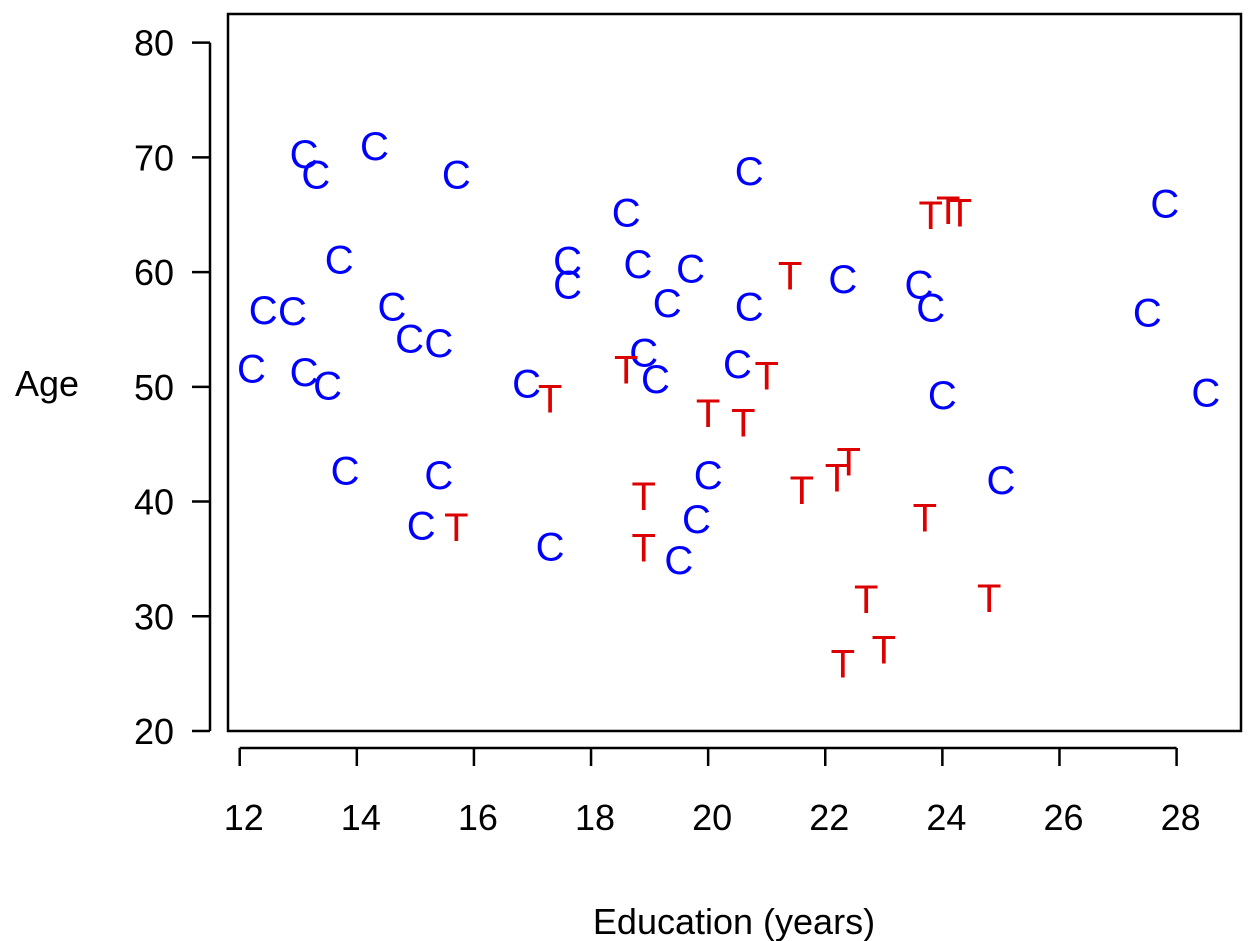  Describe the element at coordinates (1181, 817) in the screenshot. I see `x-tick-label: 28` at that location.